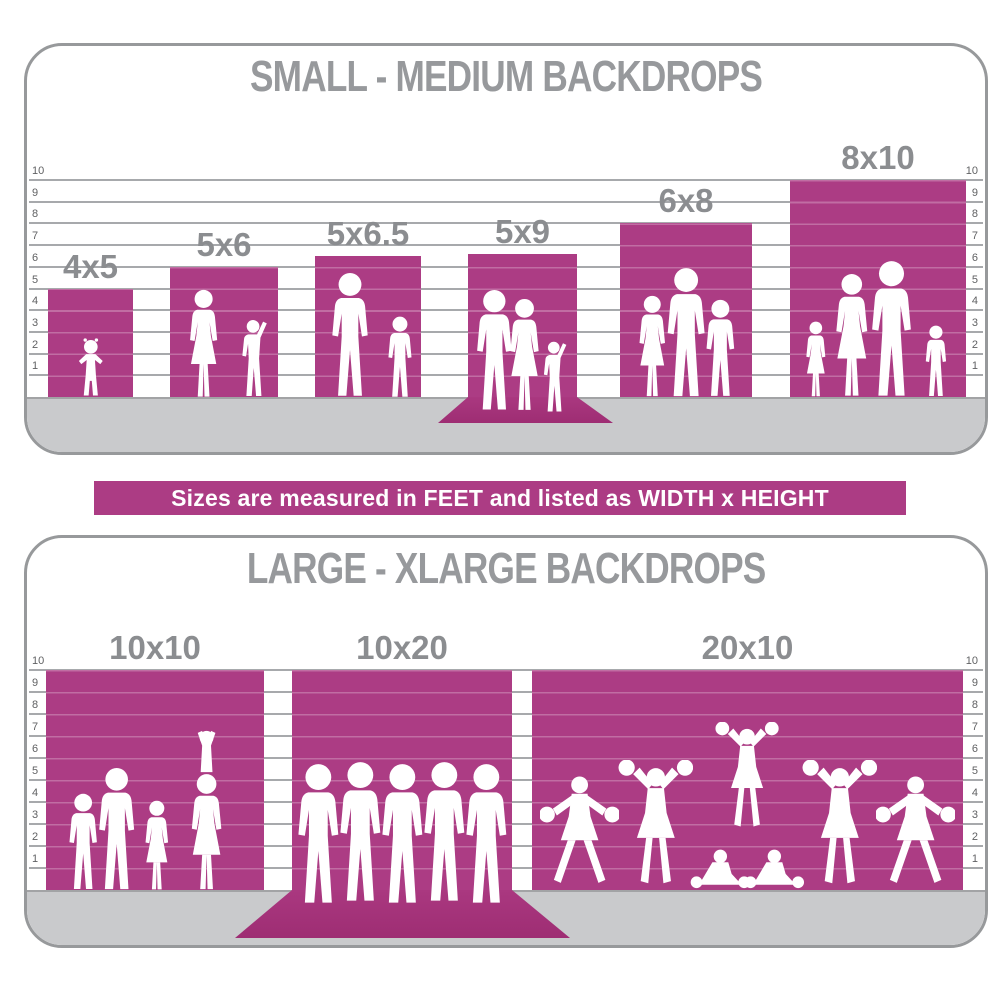 Image resolution: width=1000 pixels, height=1000 pixels. I want to click on size-label-5x6: 5x6, so click(224, 244).